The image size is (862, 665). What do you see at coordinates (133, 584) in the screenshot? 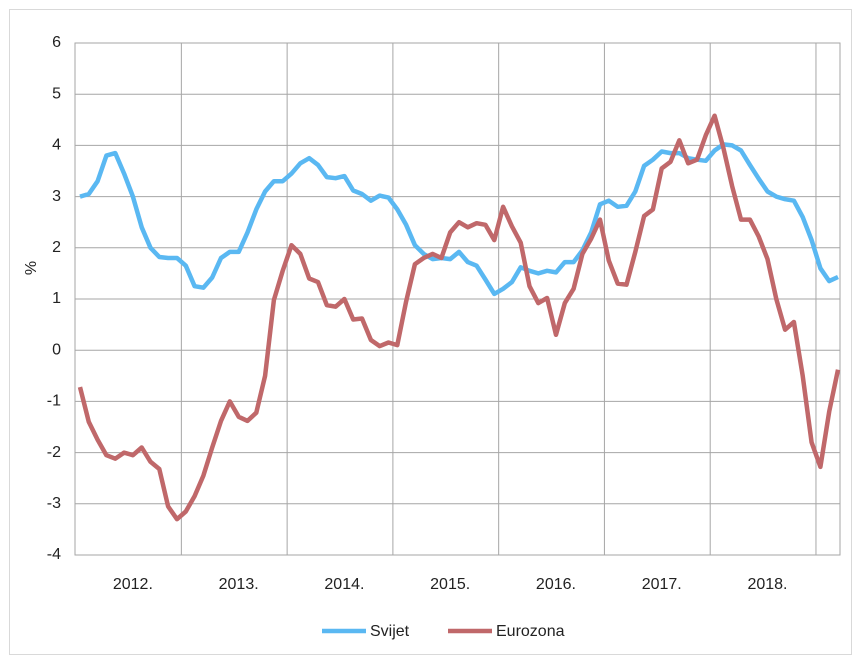
I see `x-tick-label: 2012.` at bounding box center [133, 584].